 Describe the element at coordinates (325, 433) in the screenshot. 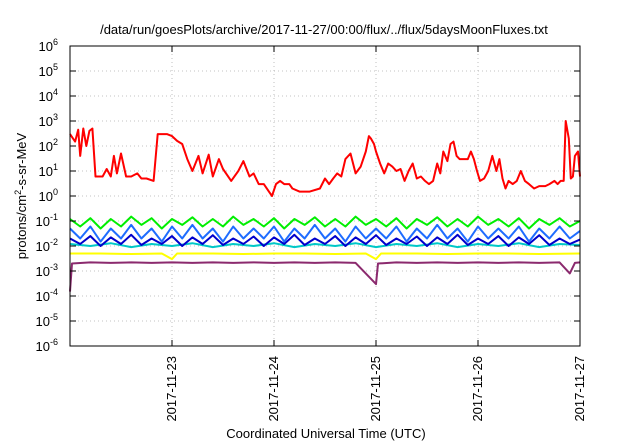

I see `x-axis-label: Coordinated Universal Time (UTC)` at that location.